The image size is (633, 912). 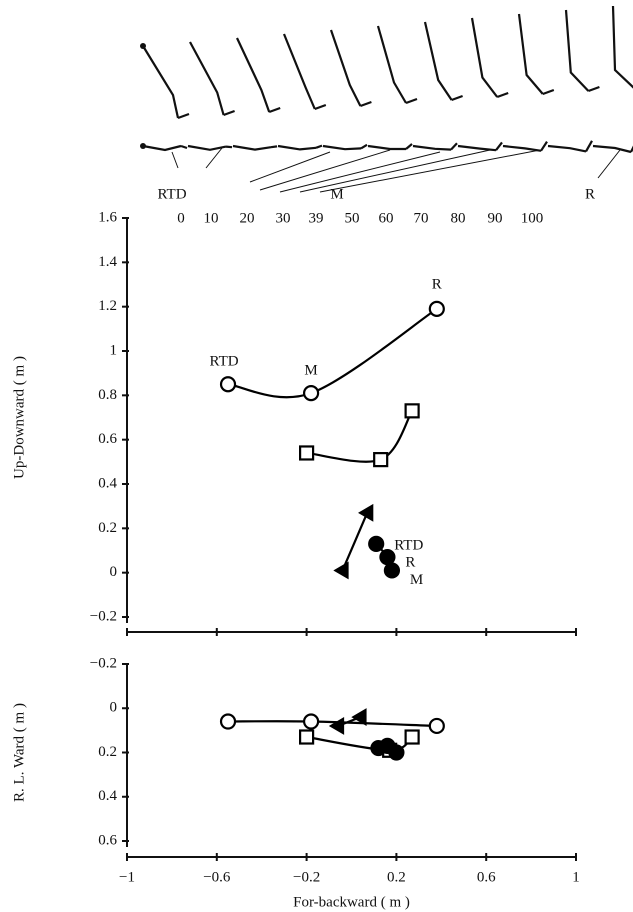 What do you see at coordinates (590, 194) in the screenshot?
I see `phase-label: R` at bounding box center [590, 194].